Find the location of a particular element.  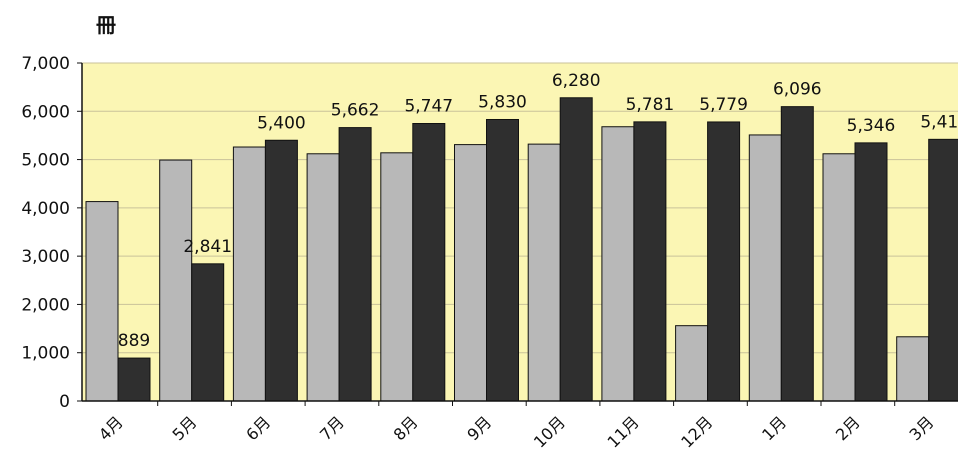

category-label: 1月 is located at coordinates (774, 428).